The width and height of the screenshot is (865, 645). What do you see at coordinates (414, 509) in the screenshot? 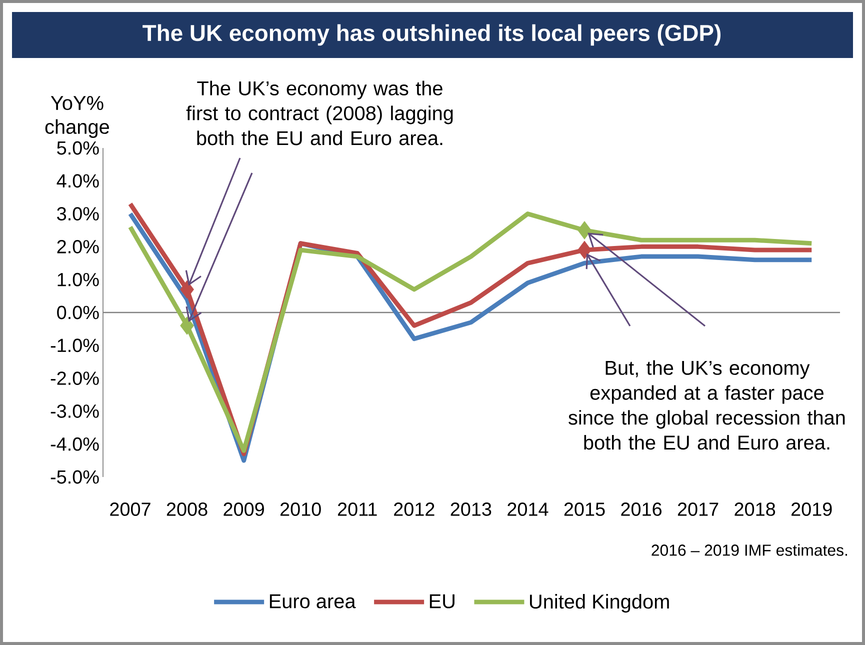
I see `x-tick-label: 2012` at bounding box center [414, 509].